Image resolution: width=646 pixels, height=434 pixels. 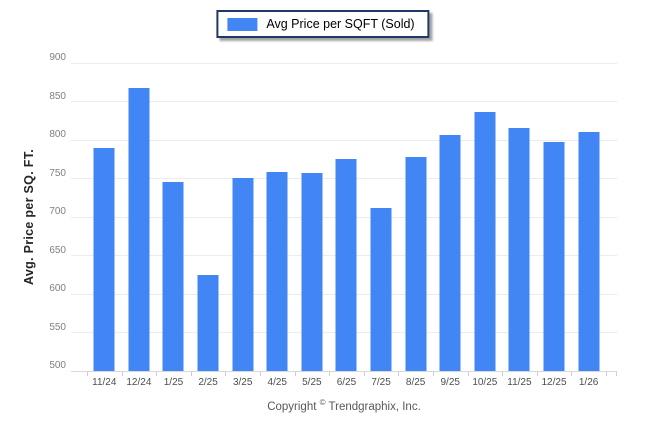 I want to click on y-tick-label: 800, so click(x=57, y=134).